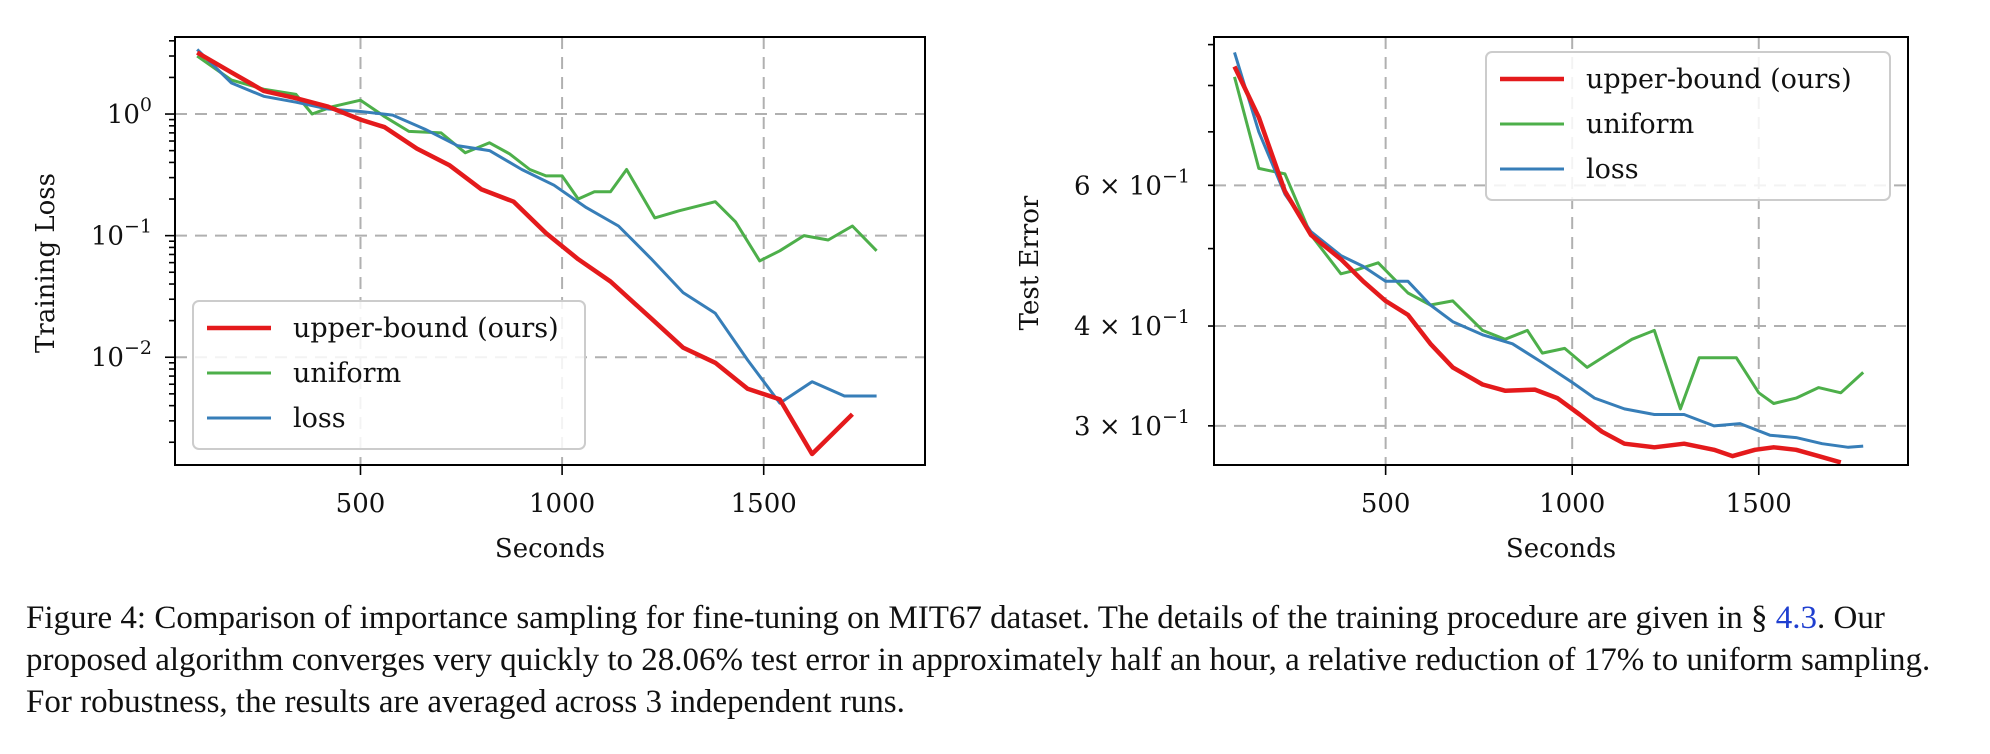  I want to click on caption-label: Figure 4:, so click(86, 618).